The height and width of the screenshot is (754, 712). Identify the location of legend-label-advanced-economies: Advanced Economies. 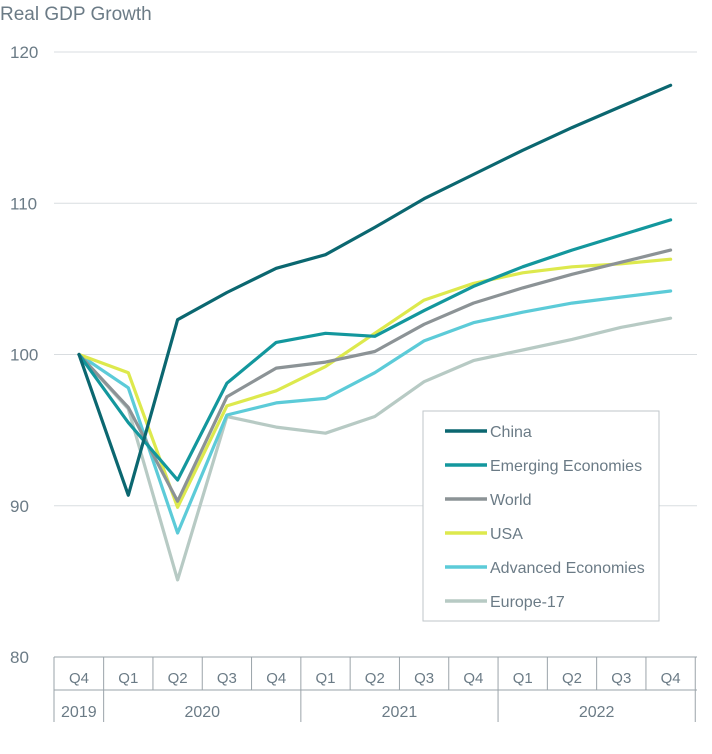
(567, 568).